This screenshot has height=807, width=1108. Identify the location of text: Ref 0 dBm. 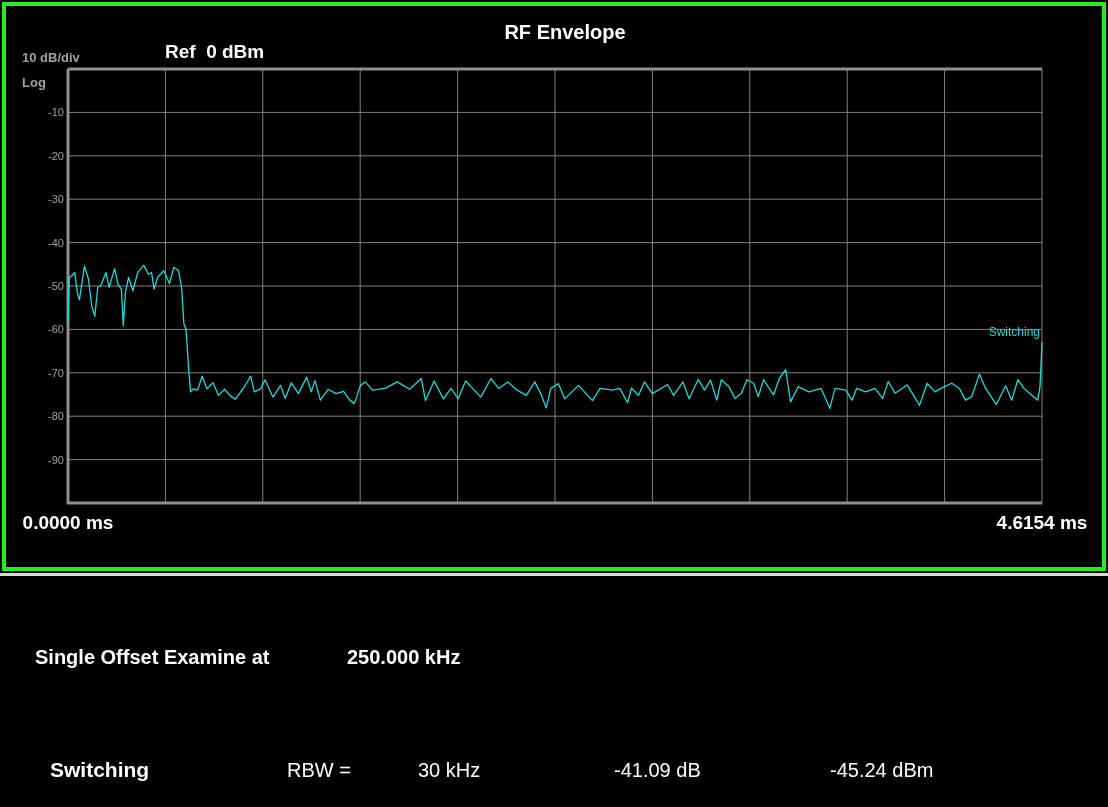
(215, 51).